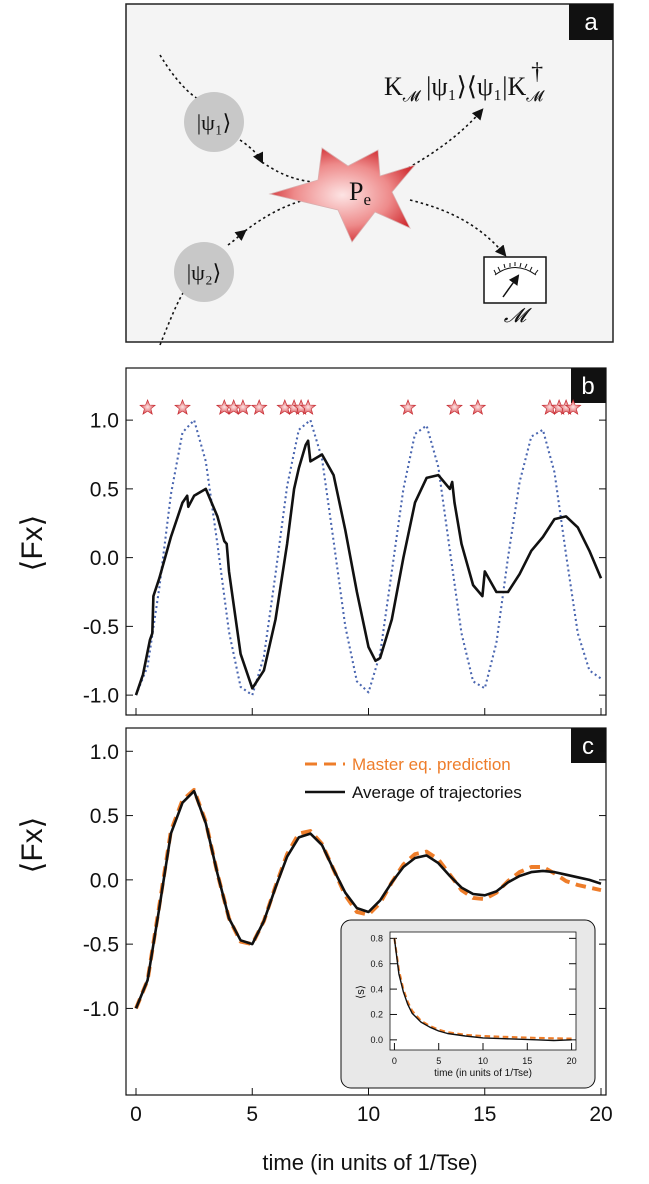 This screenshot has width=649, height=1184. Describe the element at coordinates (360, 193) in the screenshot. I see `process-label: Pe` at that location.